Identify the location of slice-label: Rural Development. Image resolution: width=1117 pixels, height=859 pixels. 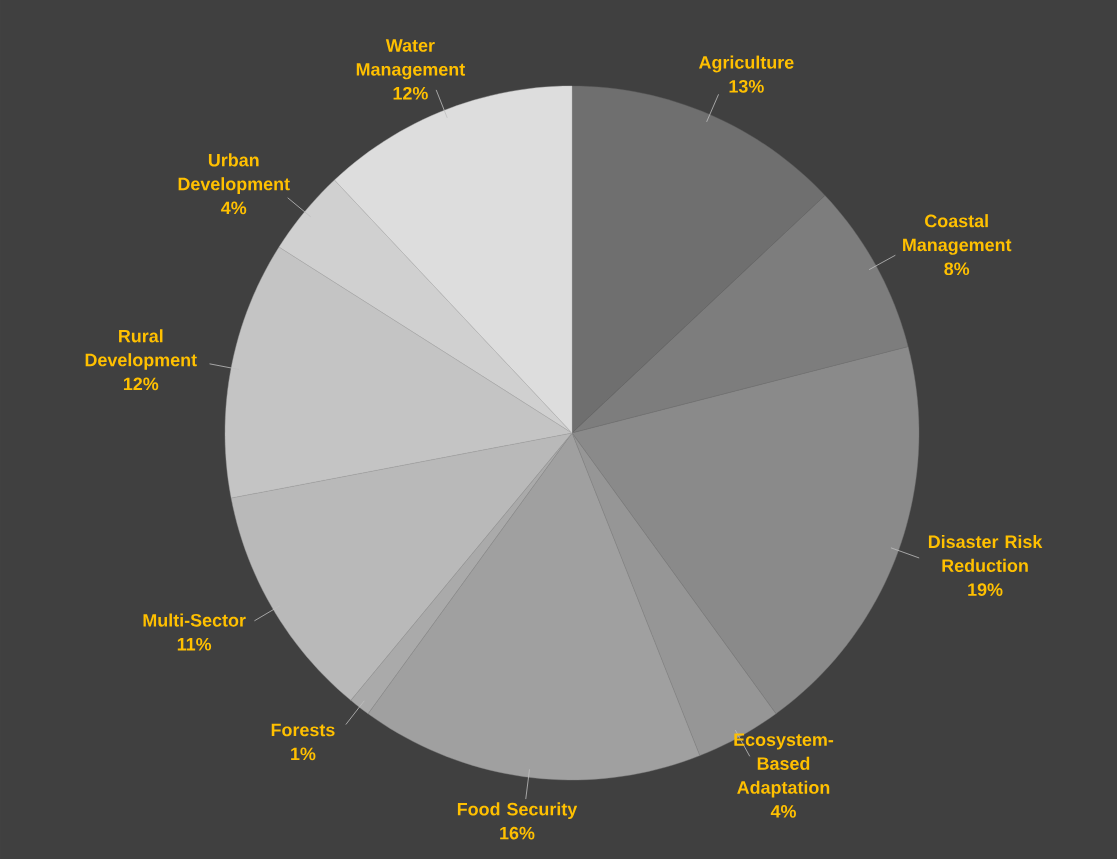
(141, 349).